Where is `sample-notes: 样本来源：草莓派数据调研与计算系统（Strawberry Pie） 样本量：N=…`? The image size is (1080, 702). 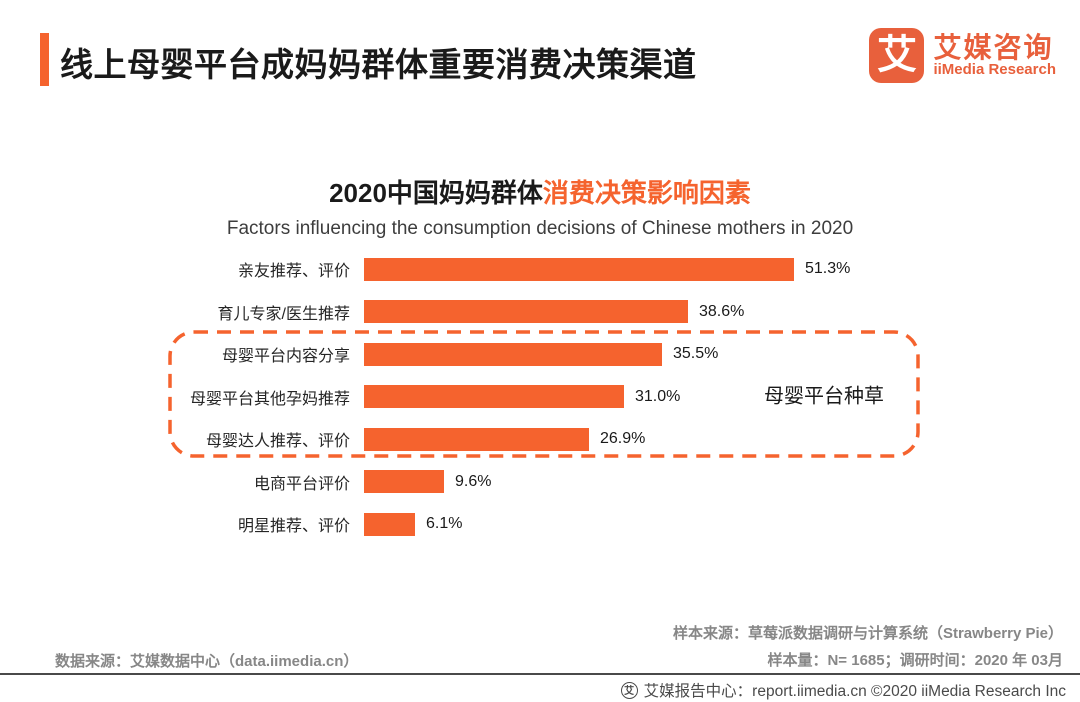
sample-notes: 样本来源：草莓派数据调研与计算系统（Strawberry Pie） 样本量：N=… is located at coordinates (868, 647).